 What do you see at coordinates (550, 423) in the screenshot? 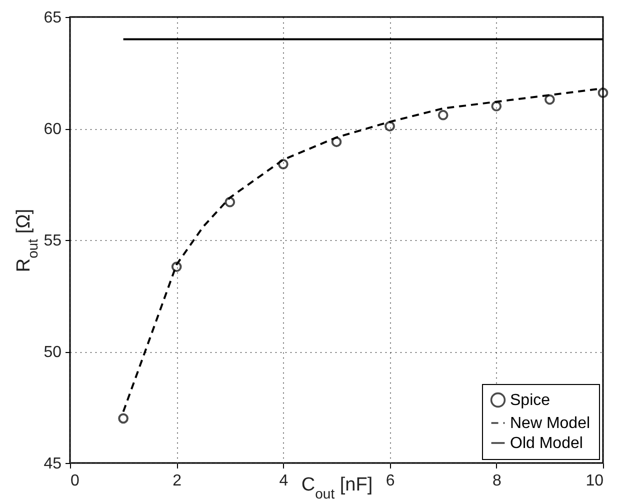
I see `legend-label: New Model` at bounding box center [550, 423].